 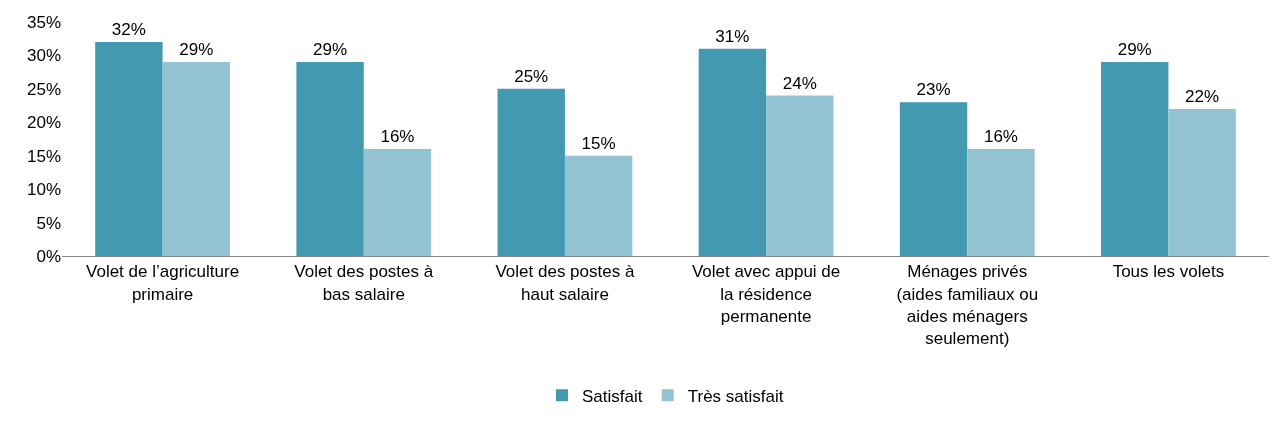 I want to click on x-tick-label: Tous les volets, so click(x=1168, y=272).